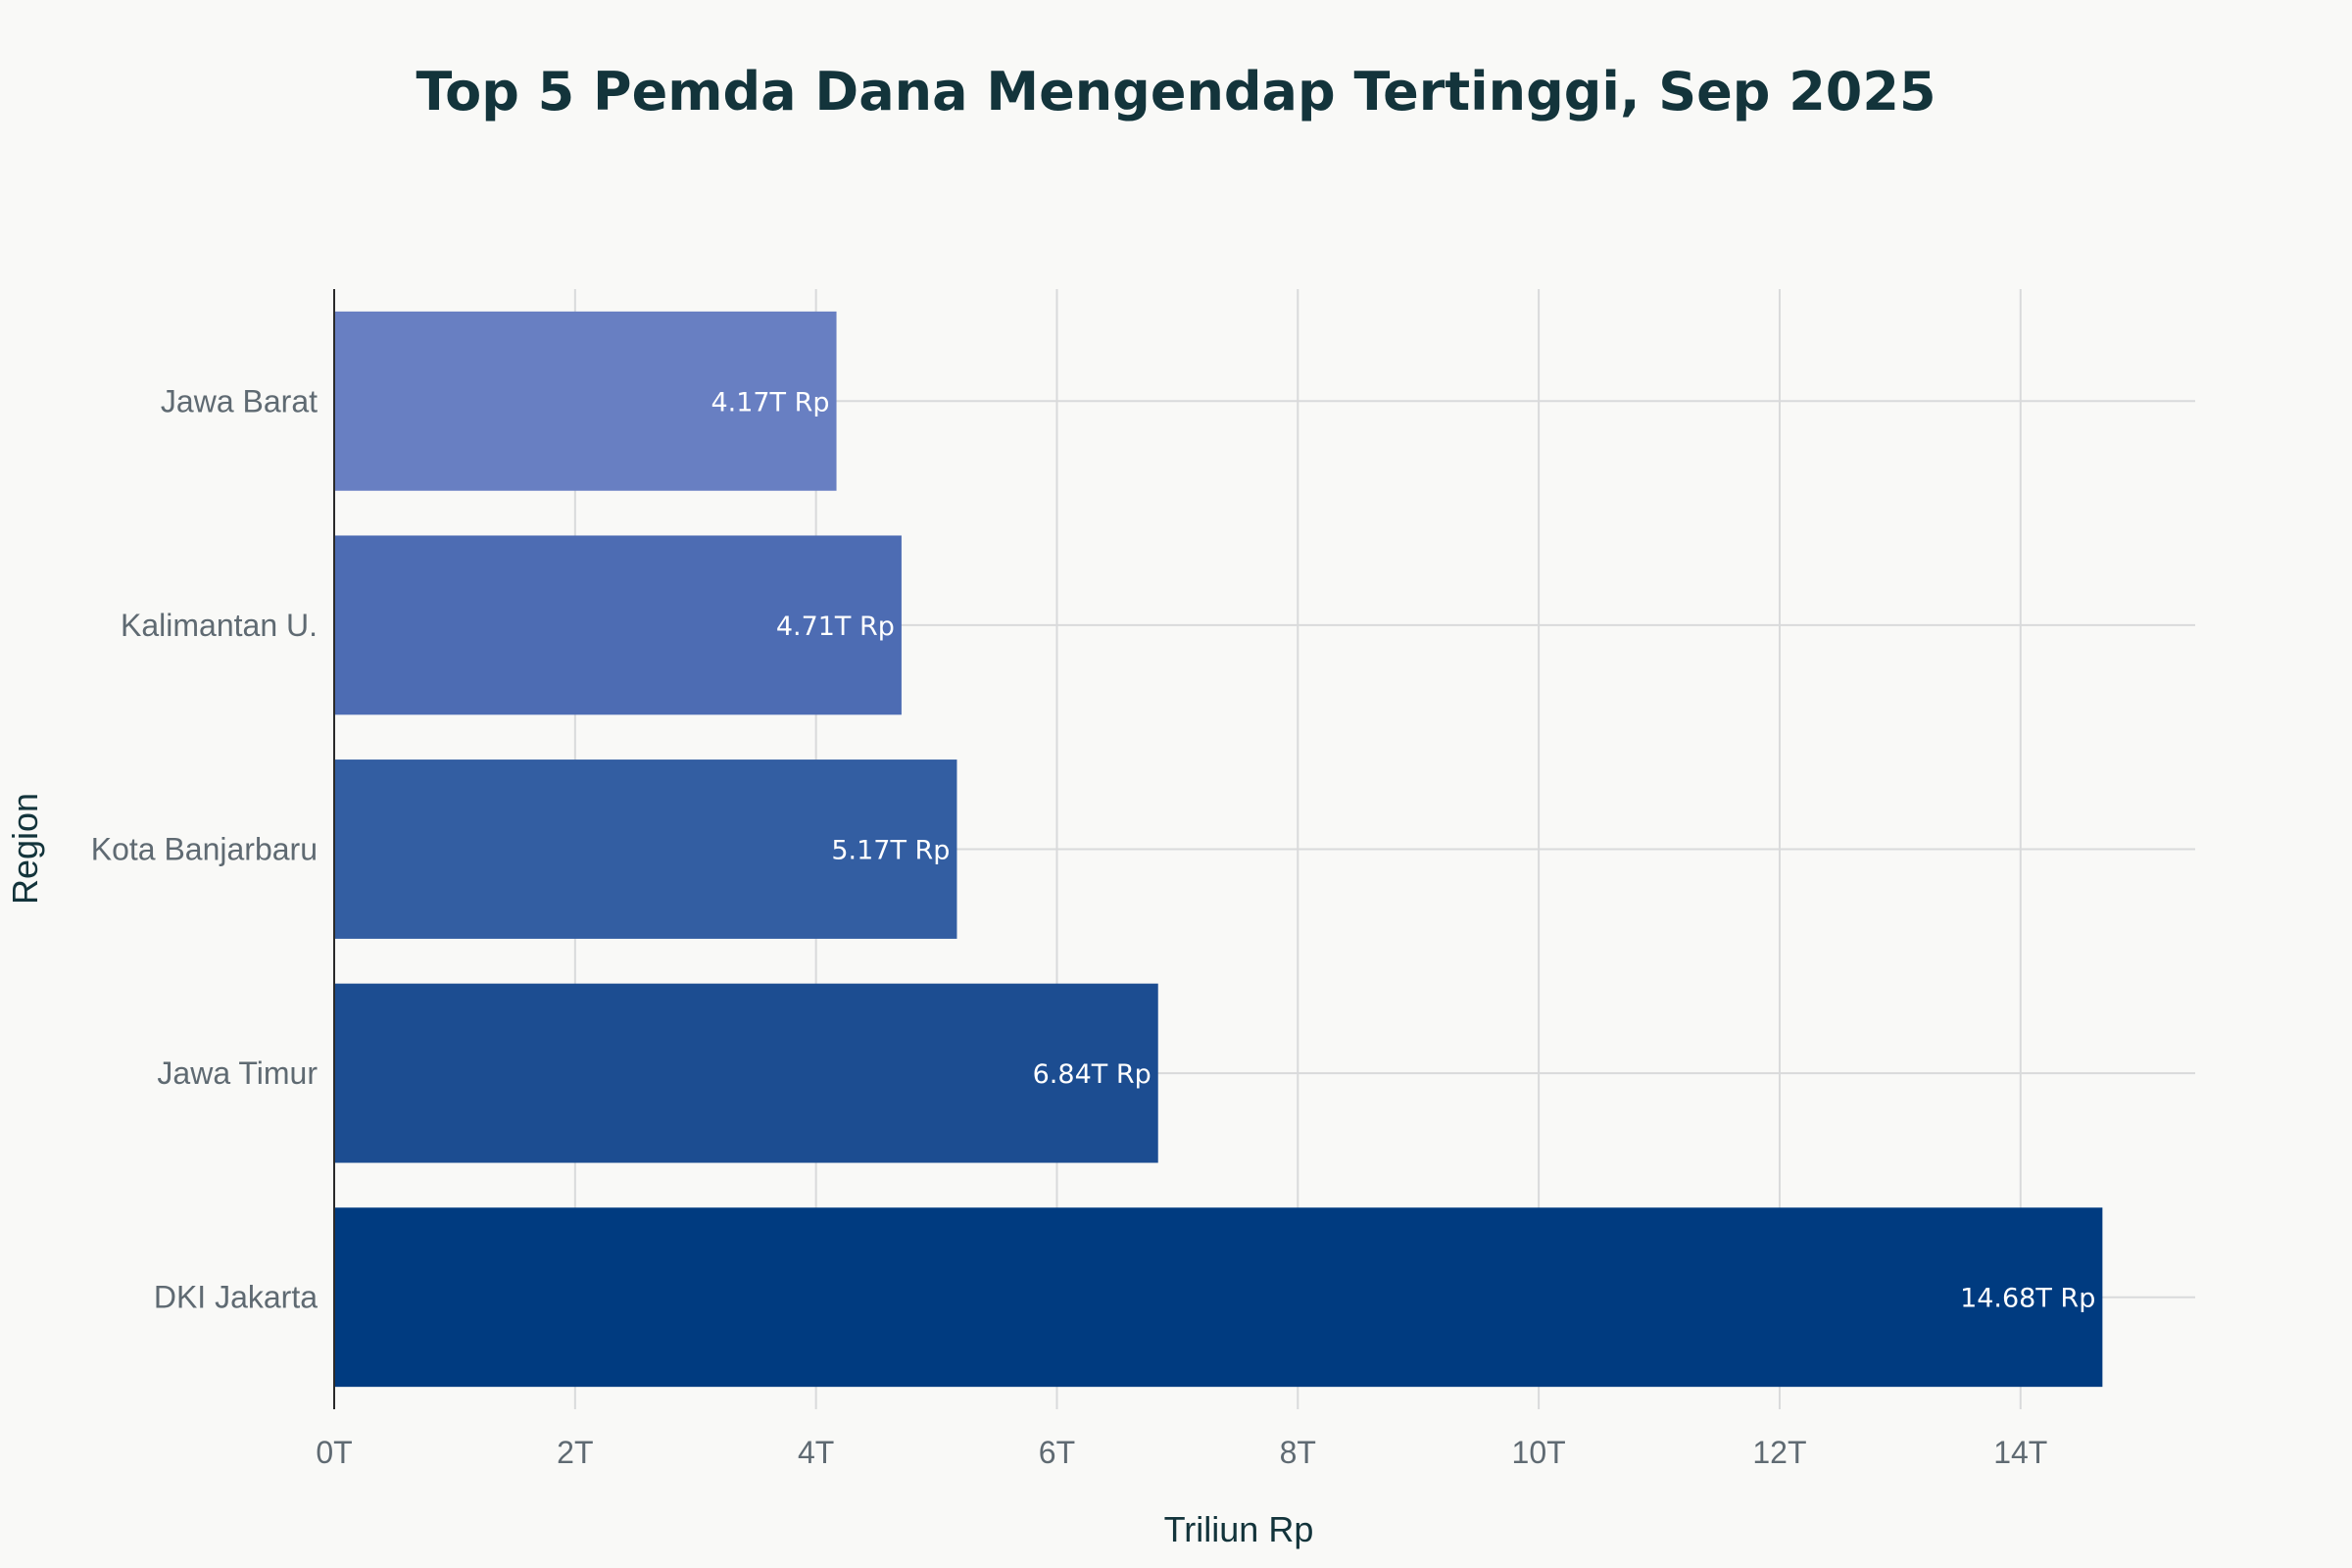 This screenshot has height=1568, width=2352. Describe the element at coordinates (236, 1297) in the screenshot. I see `y-tick-label: DKI Jakarta` at that location.